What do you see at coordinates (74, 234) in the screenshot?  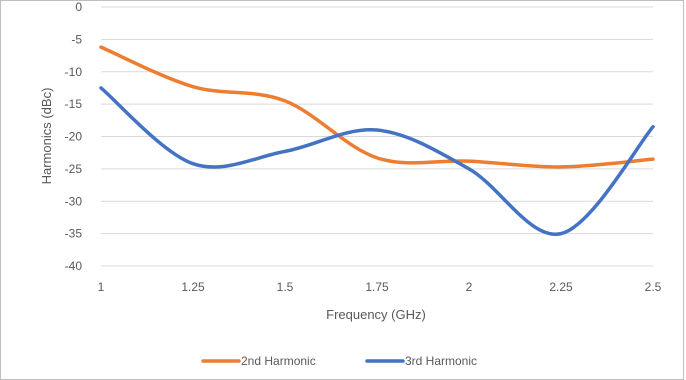 I see `y-tick-label: -35` at bounding box center [74, 234].